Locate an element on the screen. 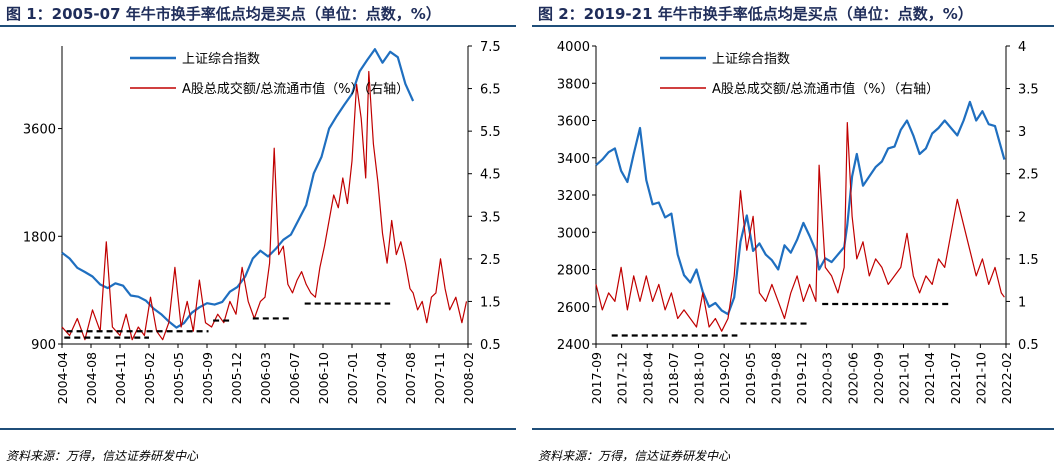 The height and width of the screenshot is (470, 1054). right-tick-label: 6.5 is located at coordinates (490, 90).